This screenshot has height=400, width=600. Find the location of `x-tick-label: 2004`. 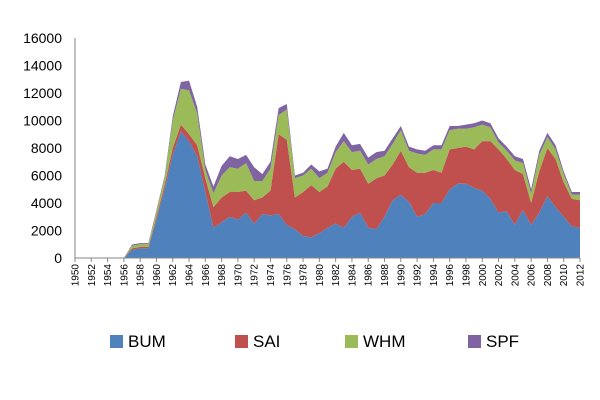

x-tick-label: 2004 is located at coordinates (515, 275).